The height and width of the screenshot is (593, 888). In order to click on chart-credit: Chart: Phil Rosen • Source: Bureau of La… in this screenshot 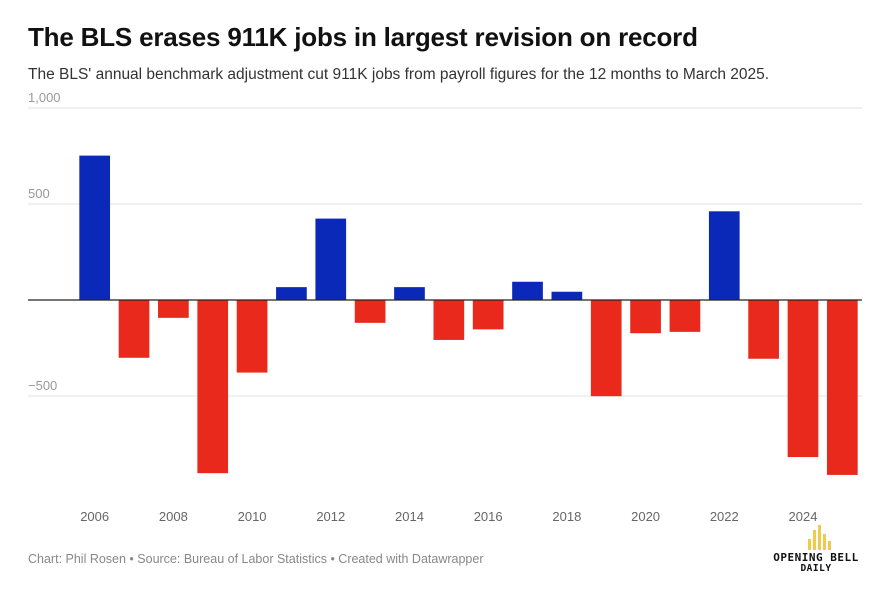, I will do `click(256, 559)`.